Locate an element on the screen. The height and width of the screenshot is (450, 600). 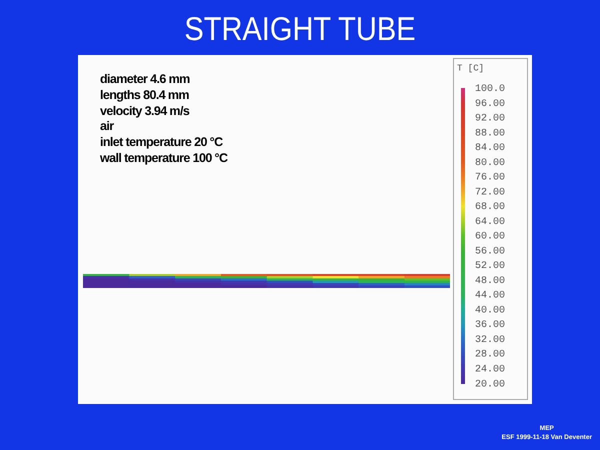
color-bar-label: 60.00 is located at coordinates (490, 237).